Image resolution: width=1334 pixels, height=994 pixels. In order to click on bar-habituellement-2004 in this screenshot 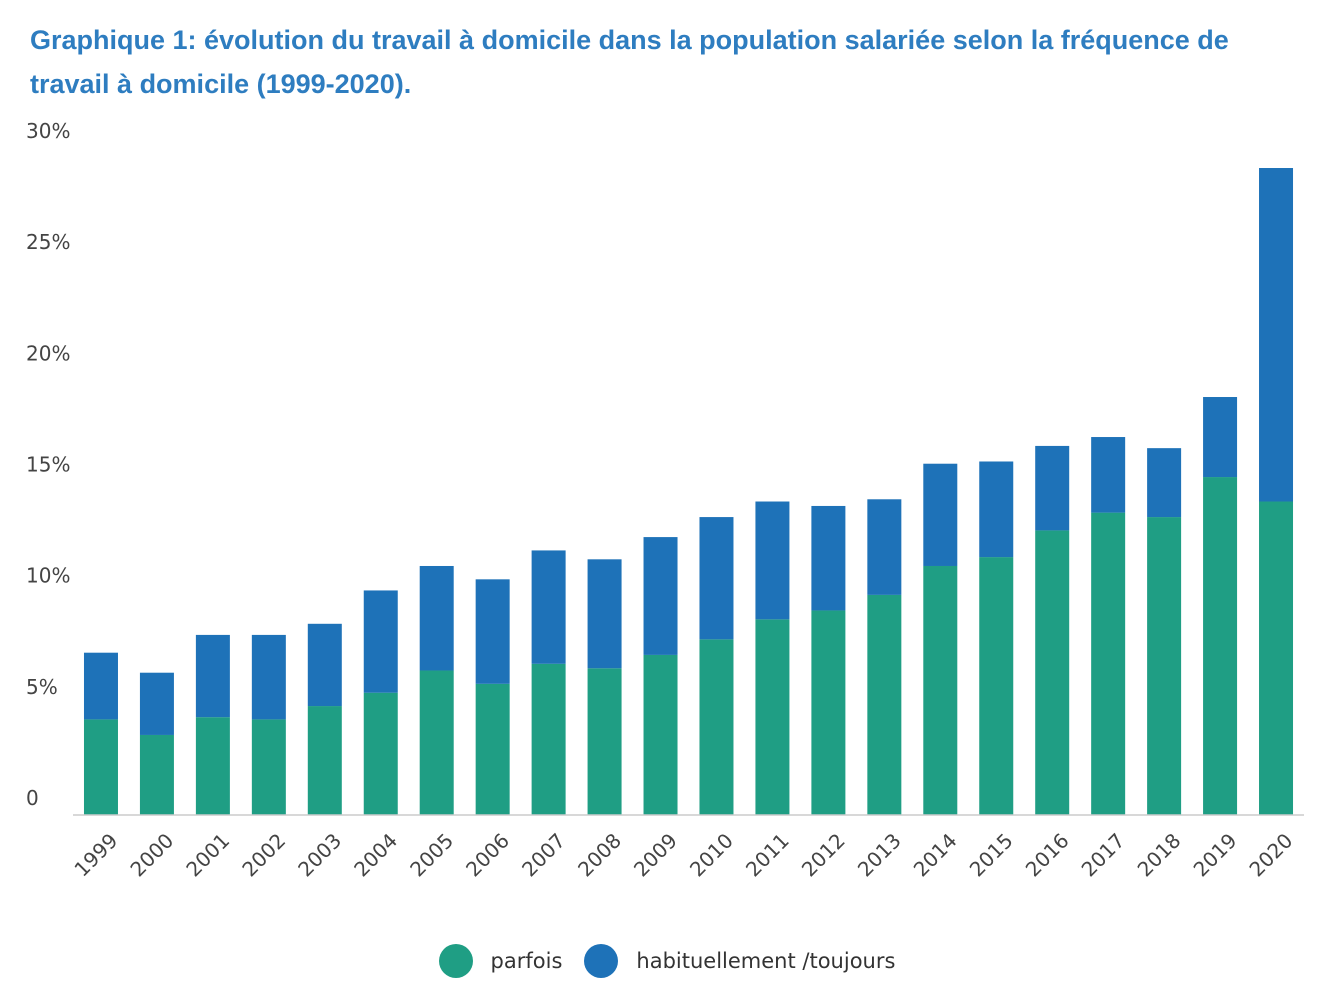, I will do `click(380, 641)`.